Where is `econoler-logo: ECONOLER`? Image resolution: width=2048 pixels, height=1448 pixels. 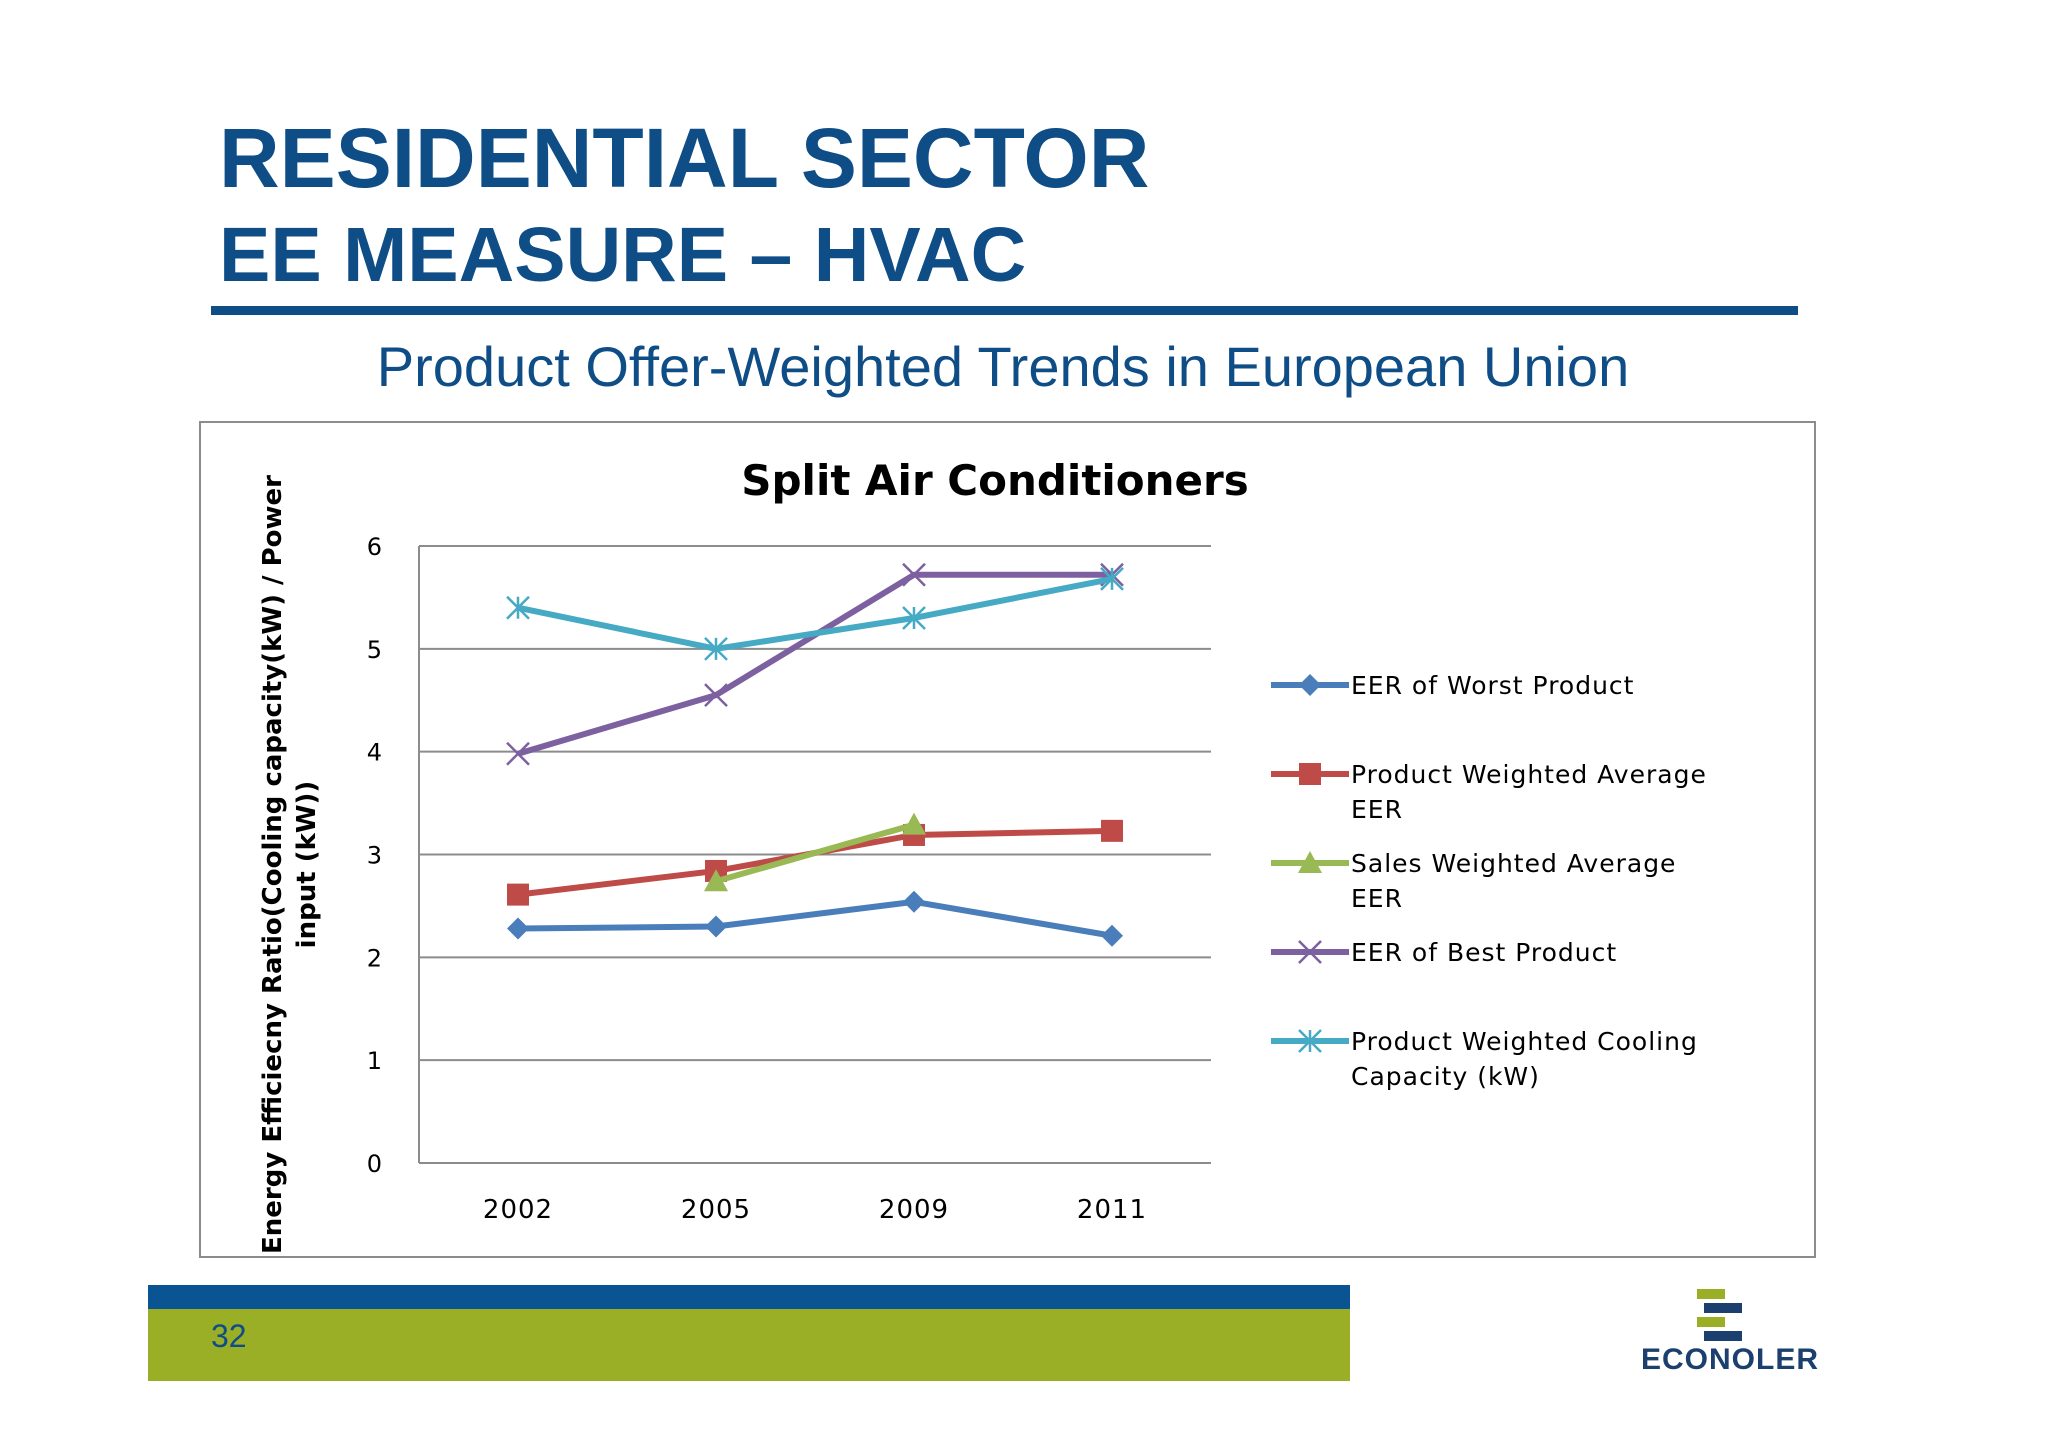 econoler-logo: ECONOLER is located at coordinates (1730, 1335).